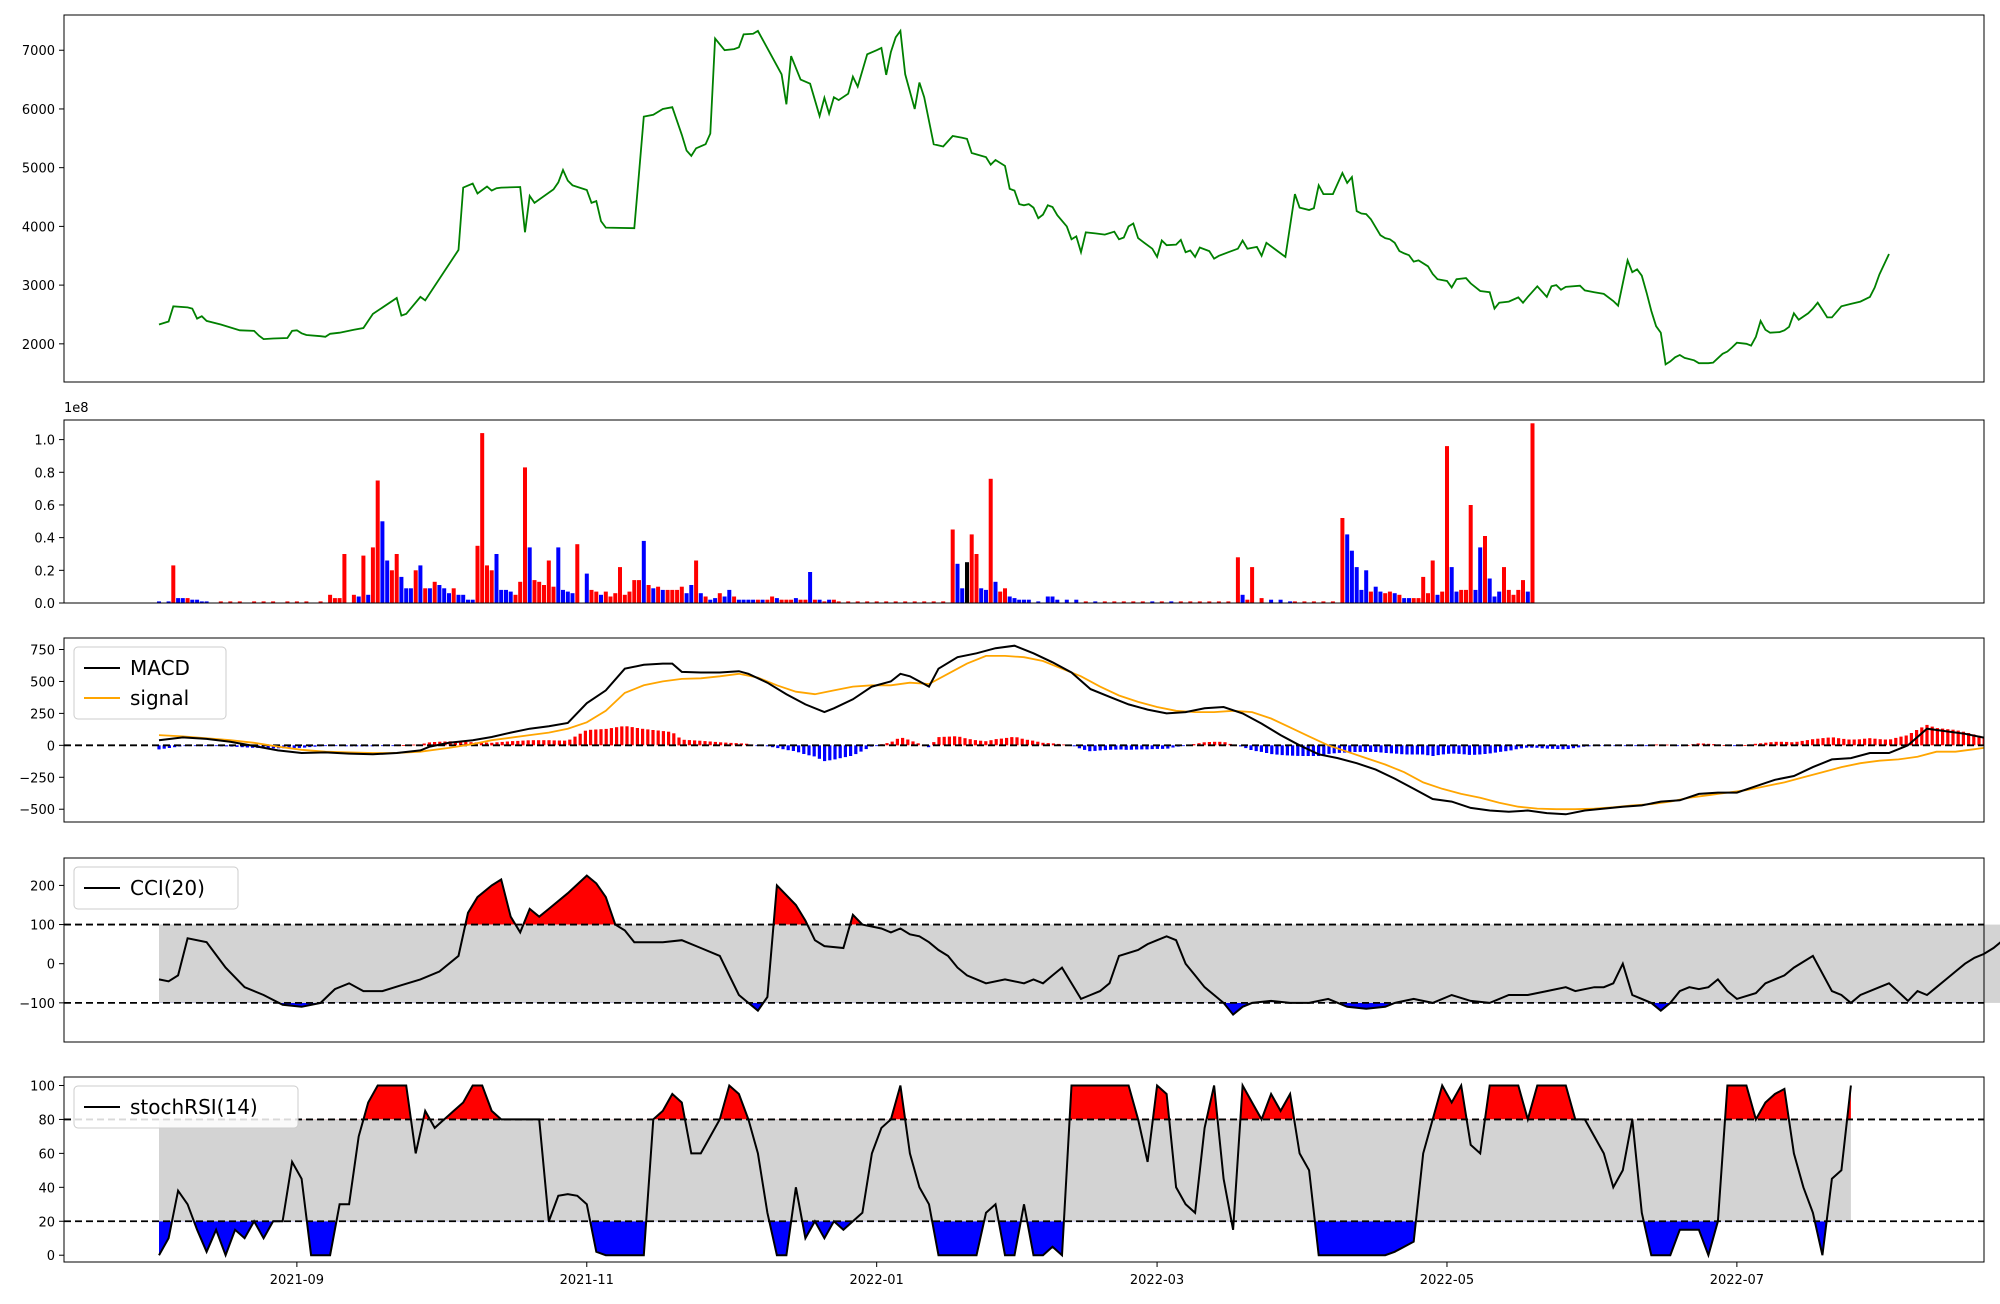 This screenshot has height=1304, width=2000. Describe the element at coordinates (41, 731) in the screenshot. I see `macd-axes: −500 −250 0 250 500 750` at that location.